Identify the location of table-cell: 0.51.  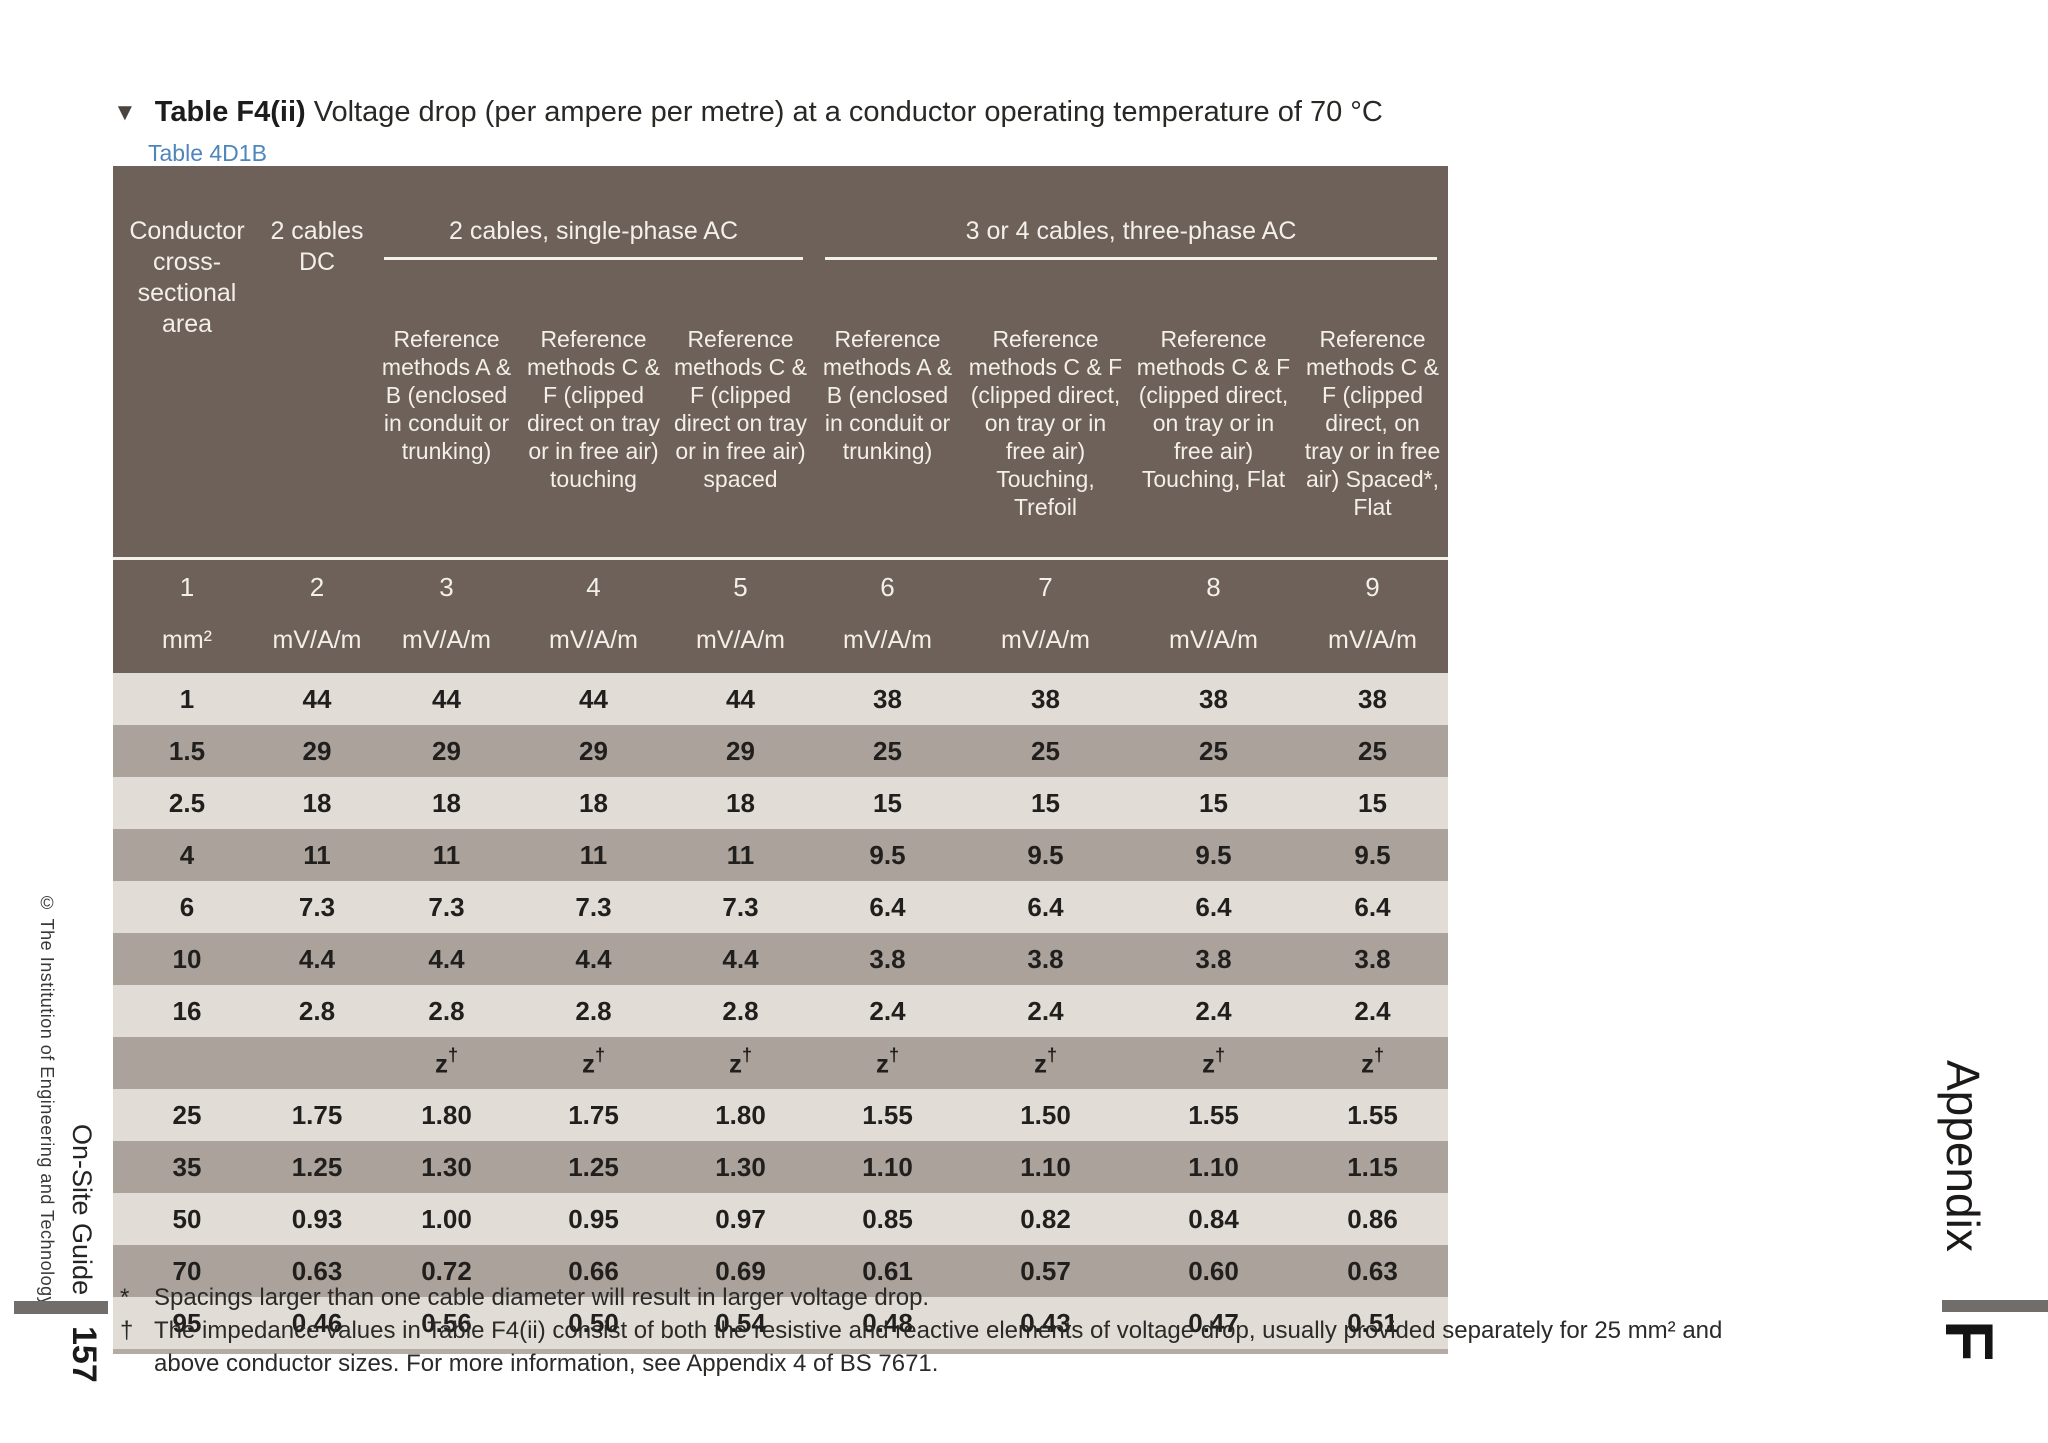
(1372, 1323).